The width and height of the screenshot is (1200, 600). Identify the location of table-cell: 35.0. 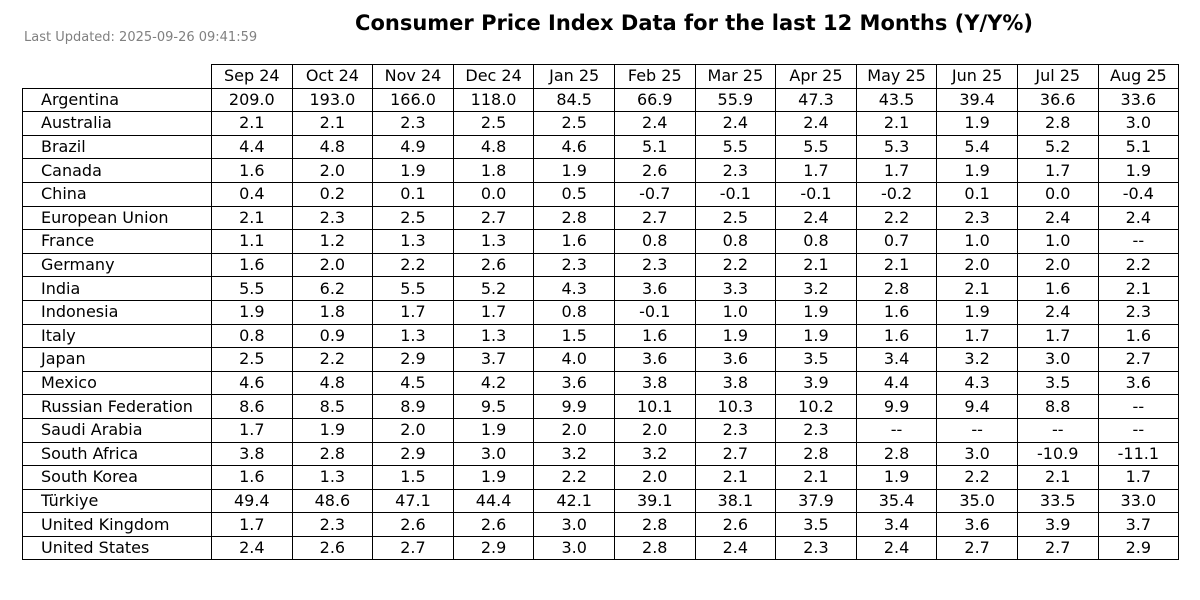
(977, 501).